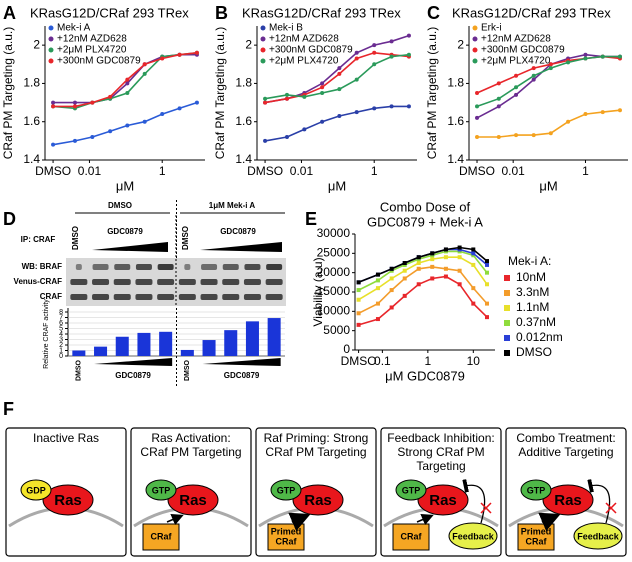  Describe the element at coordinates (8, 409) in the screenshot. I see `panel-letter: F` at that location.